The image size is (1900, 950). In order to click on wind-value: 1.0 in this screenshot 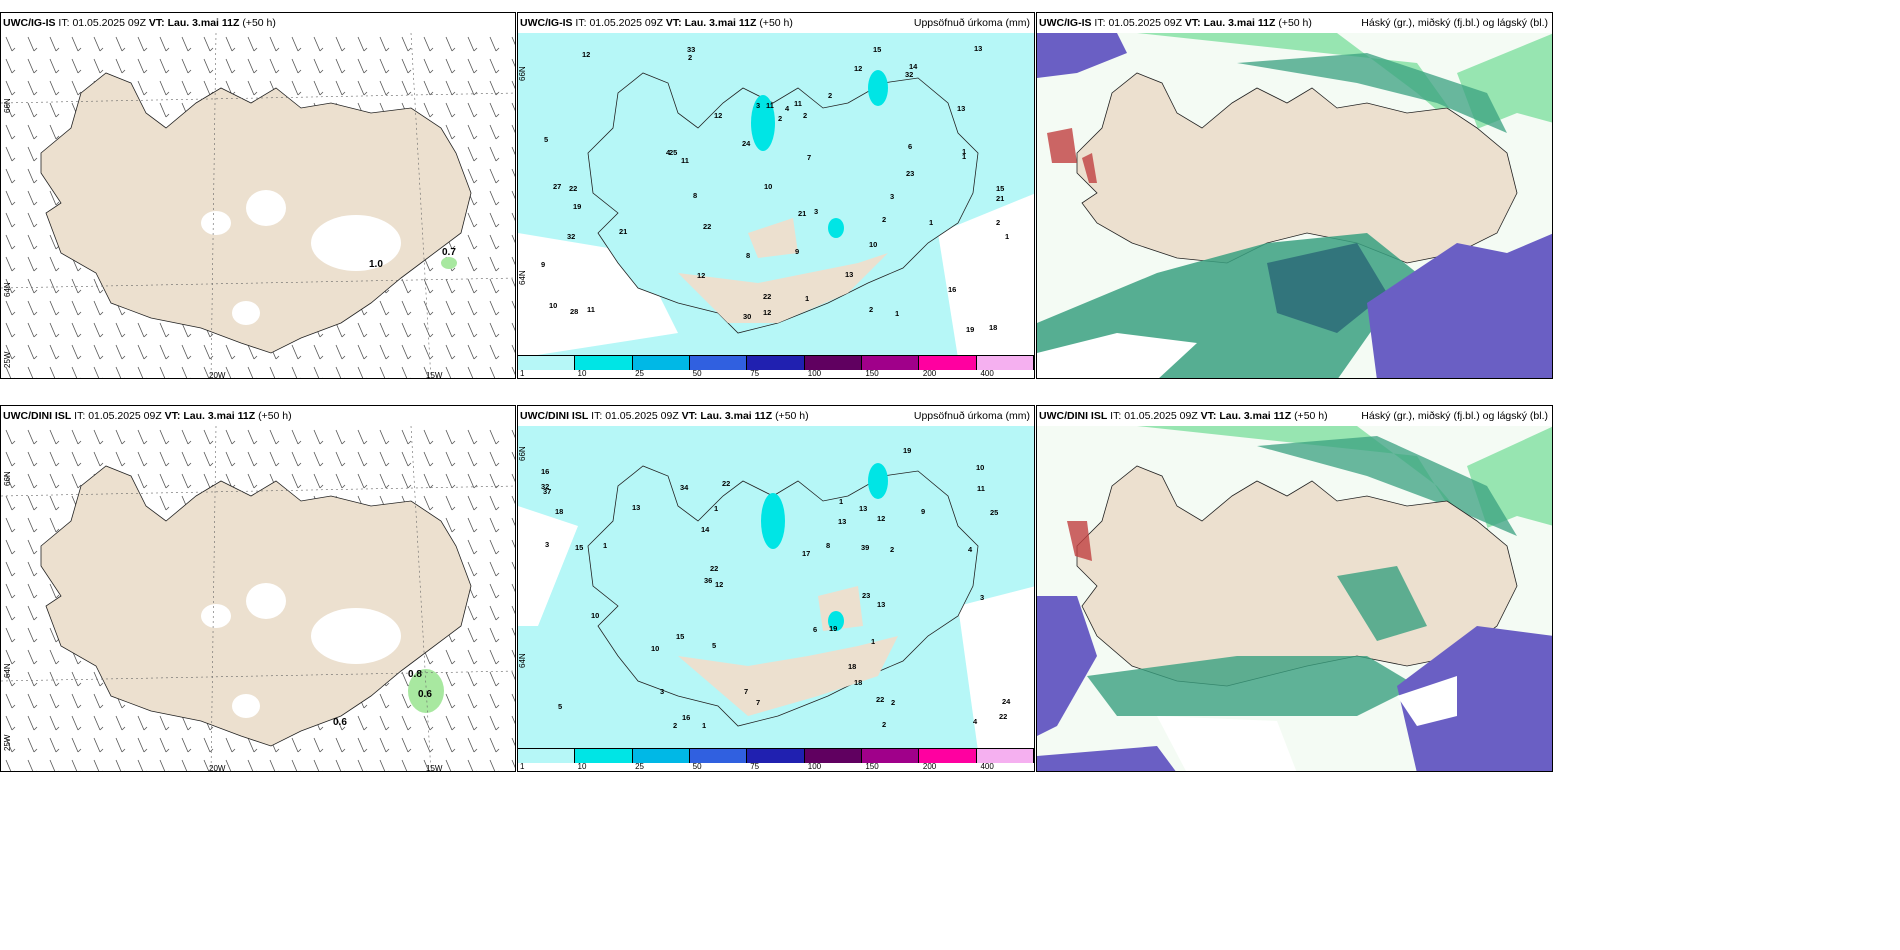, I will do `click(376, 264)`.